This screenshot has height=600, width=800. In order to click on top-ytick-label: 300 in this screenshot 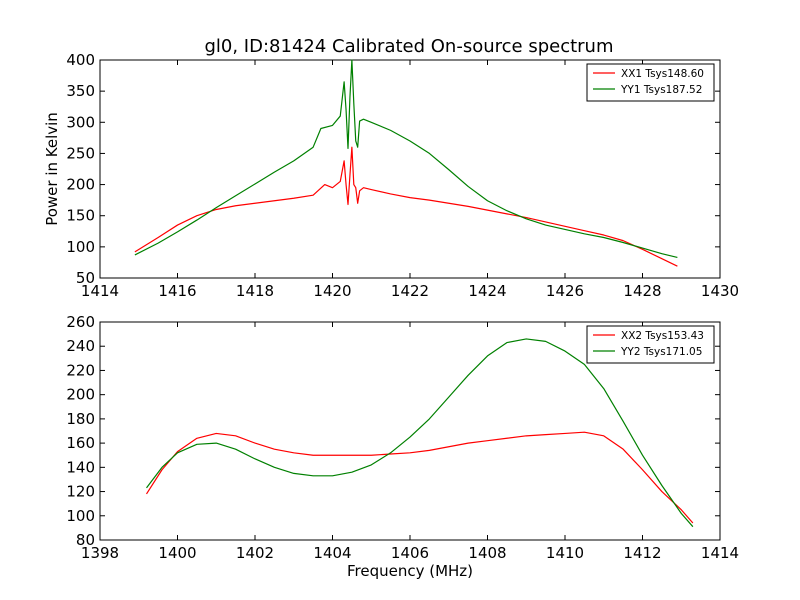, I will do `click(80, 122)`.